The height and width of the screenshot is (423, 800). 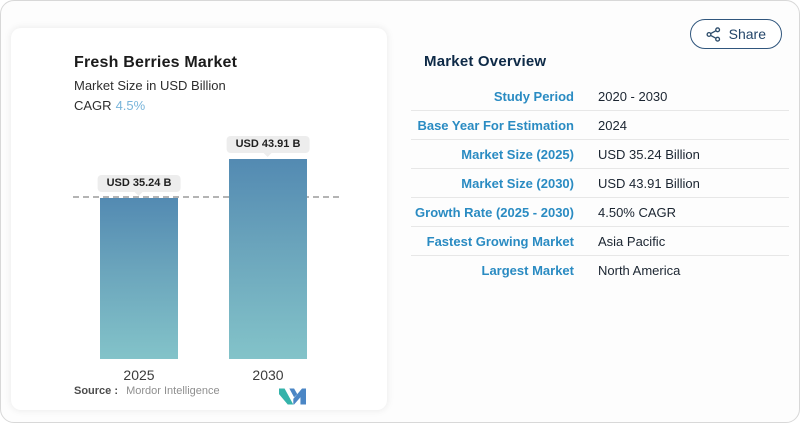 I want to click on table-row-base-year: Base Year For Estimation 2024, so click(x=600, y=125).